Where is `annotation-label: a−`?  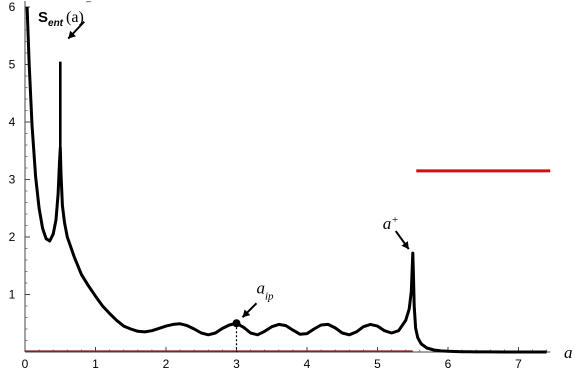 annotation-label: a− is located at coordinates (84, 4).